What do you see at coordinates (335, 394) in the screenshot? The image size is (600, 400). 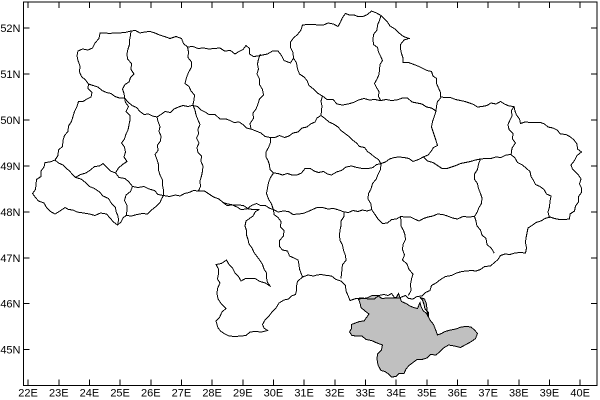 I see `x-tick-label: 32E` at bounding box center [335, 394].